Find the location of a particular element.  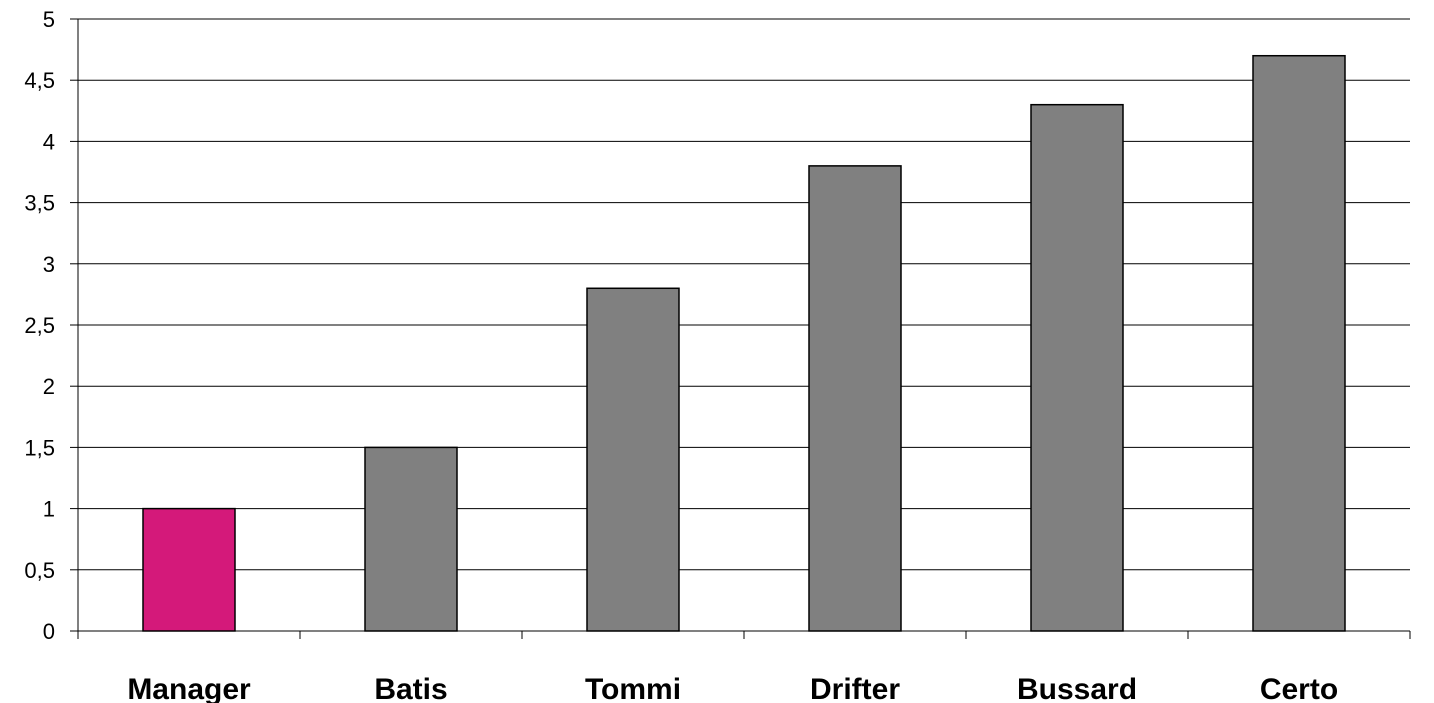

bar-drifter is located at coordinates (855, 398).